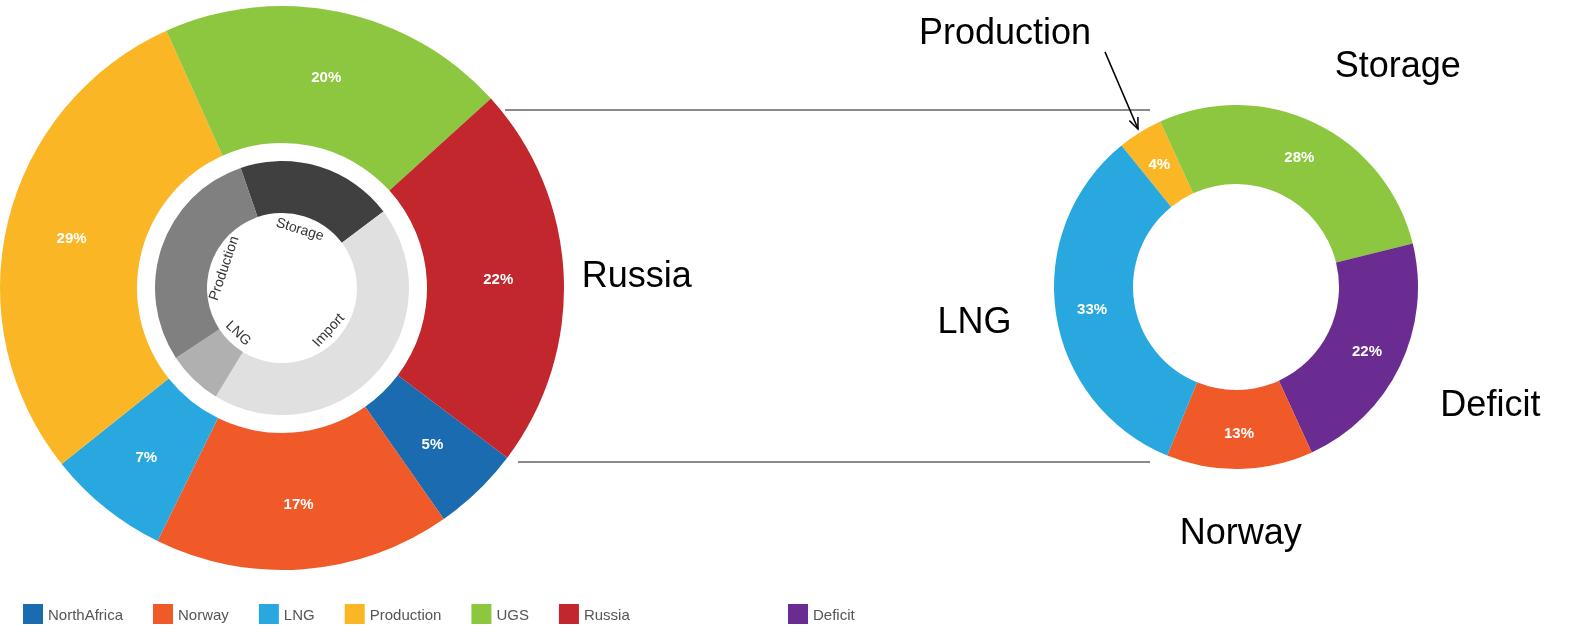  What do you see at coordinates (607, 614) in the screenshot?
I see `legend-label: Russia` at bounding box center [607, 614].